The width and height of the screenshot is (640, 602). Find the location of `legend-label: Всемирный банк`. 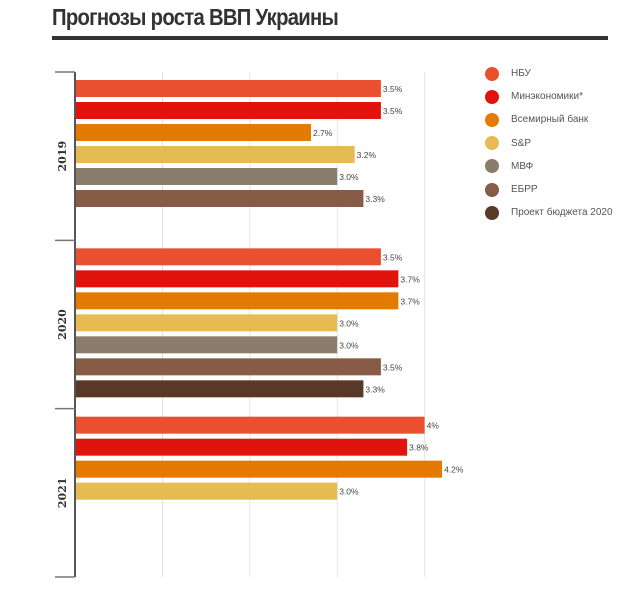

legend-label: Всемирный банк is located at coordinates (550, 120).